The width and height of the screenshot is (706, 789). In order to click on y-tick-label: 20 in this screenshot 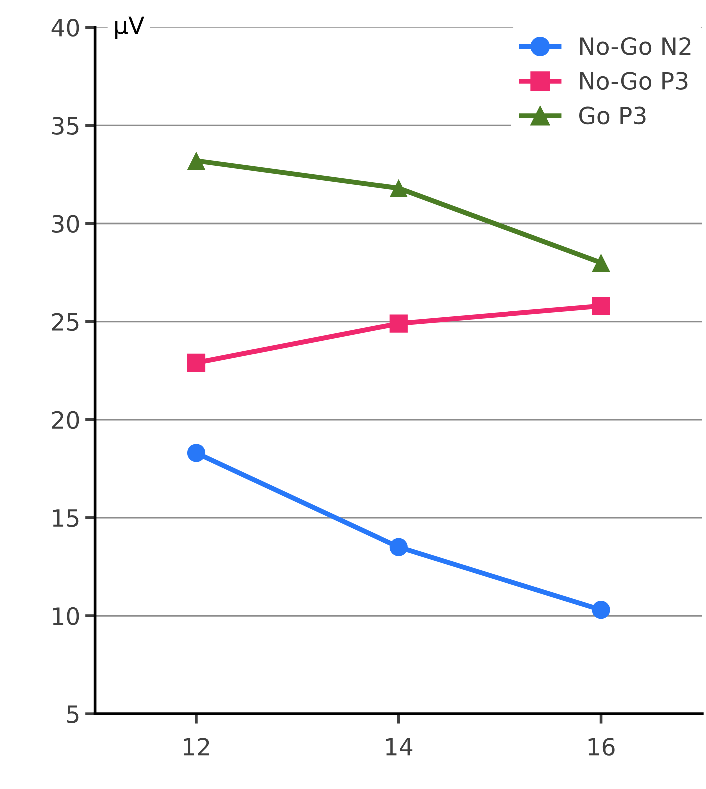, I will do `click(66, 420)`.